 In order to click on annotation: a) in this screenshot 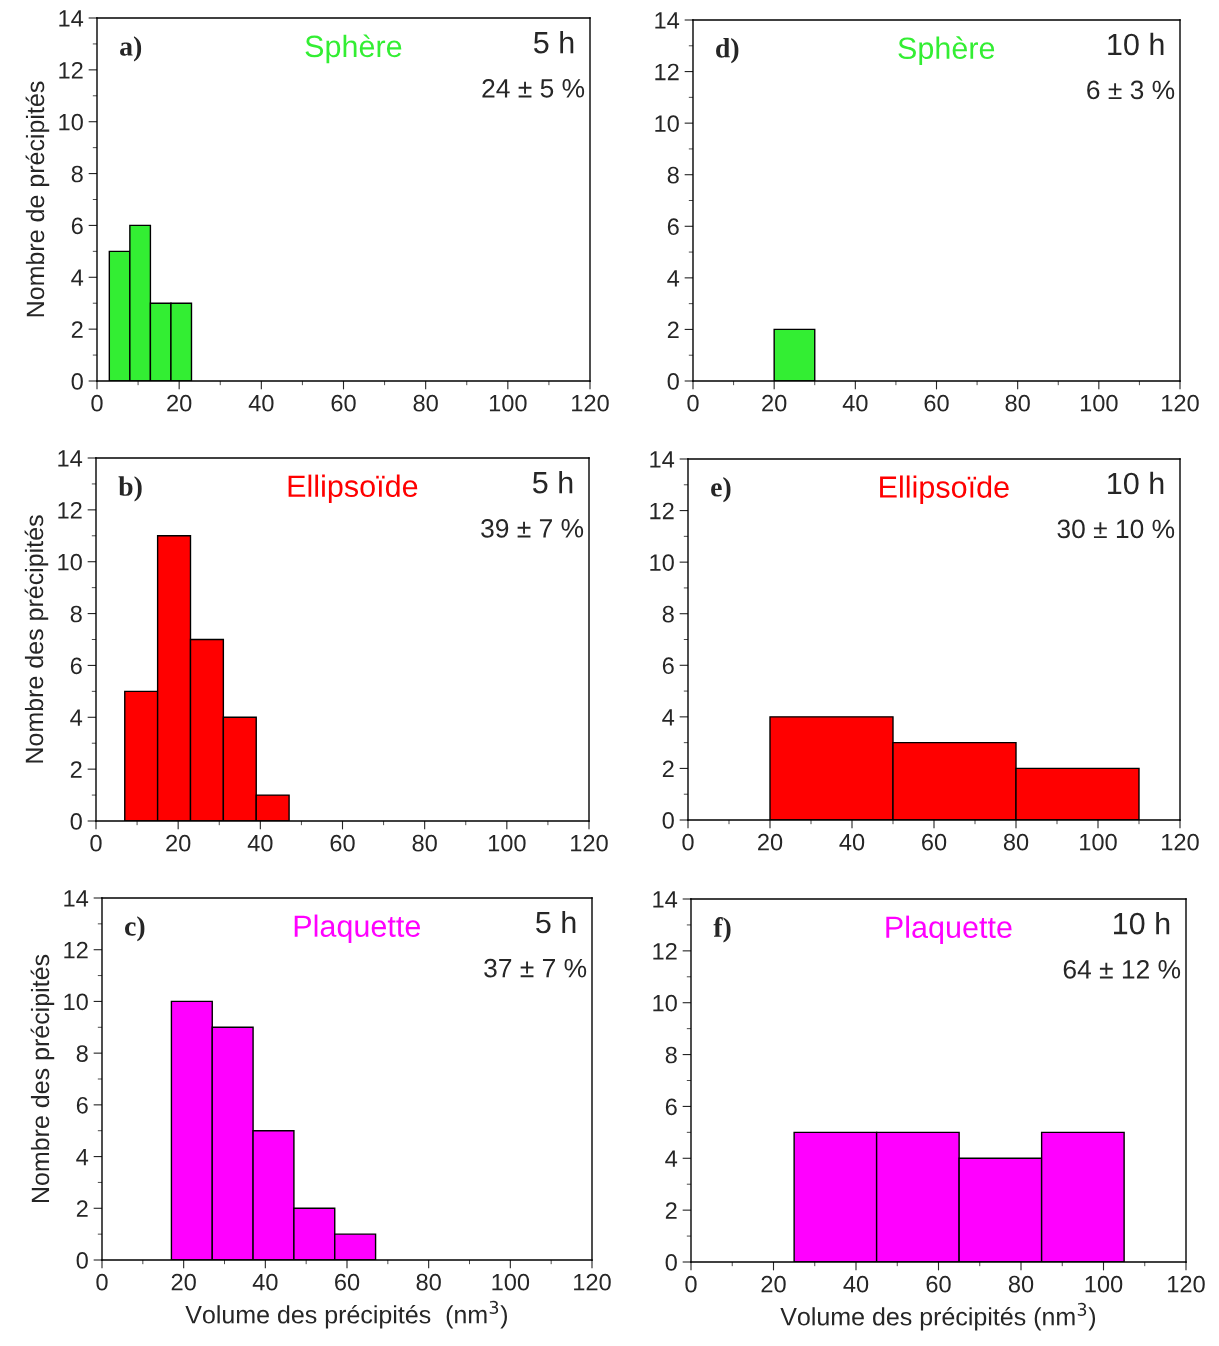, I will do `click(131, 49)`.